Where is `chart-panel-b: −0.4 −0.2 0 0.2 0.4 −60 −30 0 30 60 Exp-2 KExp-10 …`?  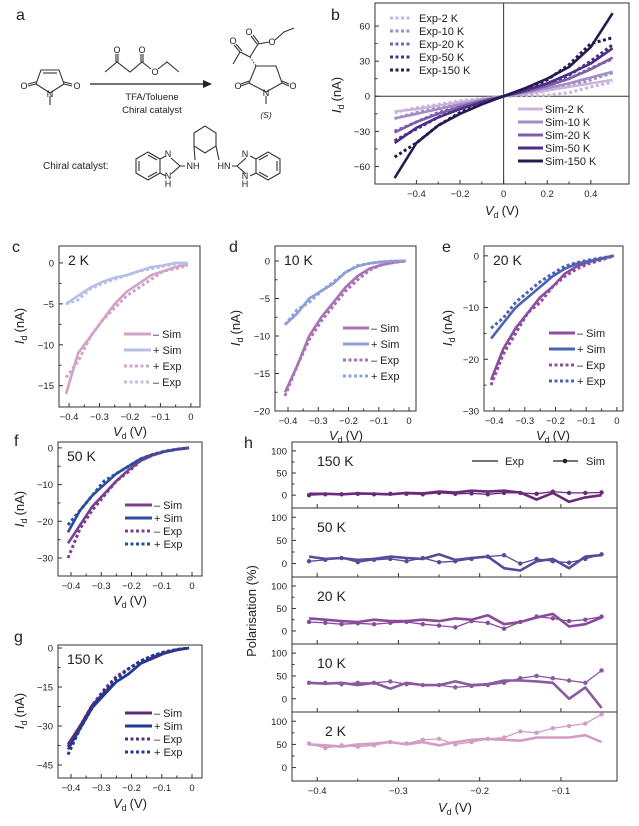
chart-panel-b: −0.4 −0.2 0 0.2 0.4 −60 −30 0 30 60 Exp-2 KExp-10 … is located at coordinates (479, 111).